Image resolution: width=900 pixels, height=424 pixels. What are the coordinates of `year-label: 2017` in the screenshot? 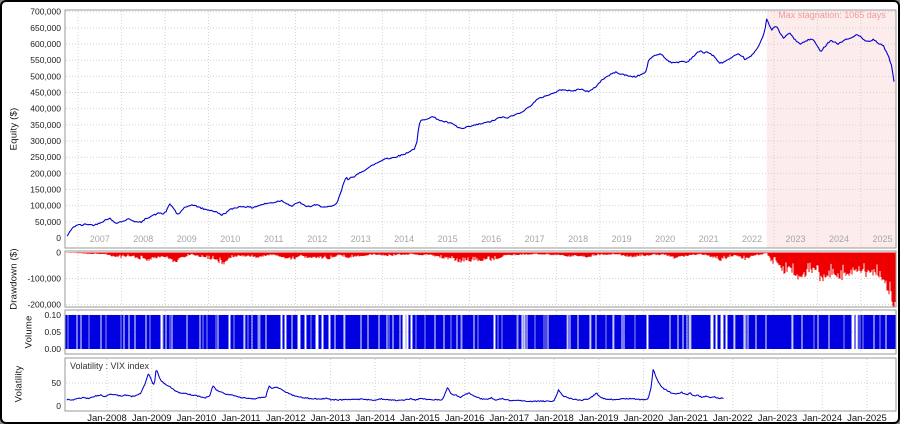 It's located at (535, 239).